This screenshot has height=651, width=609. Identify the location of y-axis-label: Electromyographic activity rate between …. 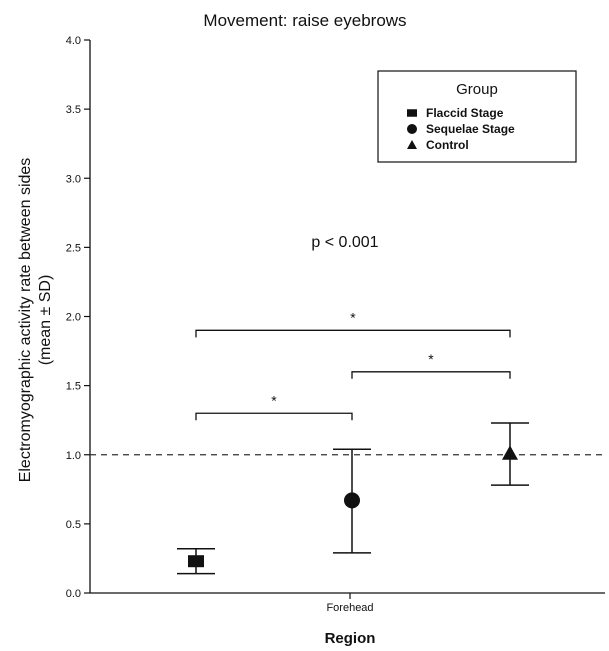
(25, 320).